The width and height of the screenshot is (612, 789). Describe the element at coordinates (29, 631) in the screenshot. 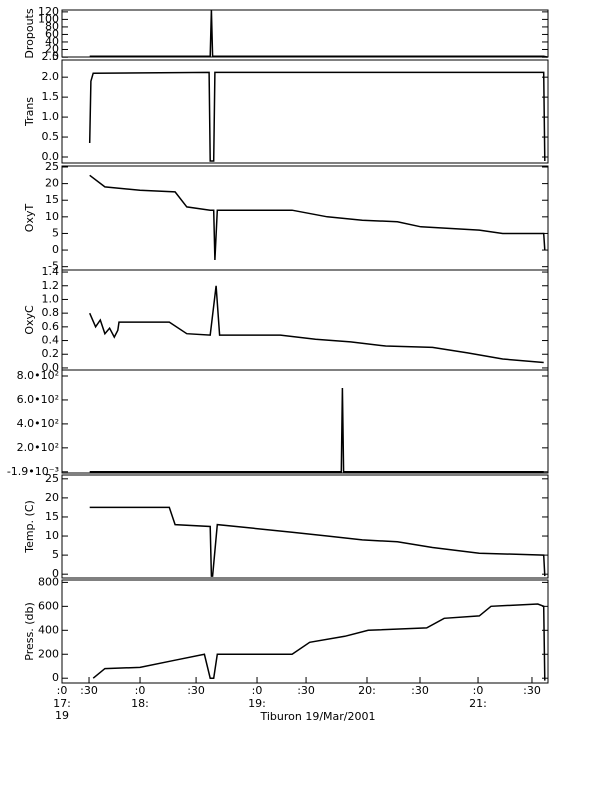

I see `y-axis-label: Press. (db)` at that location.